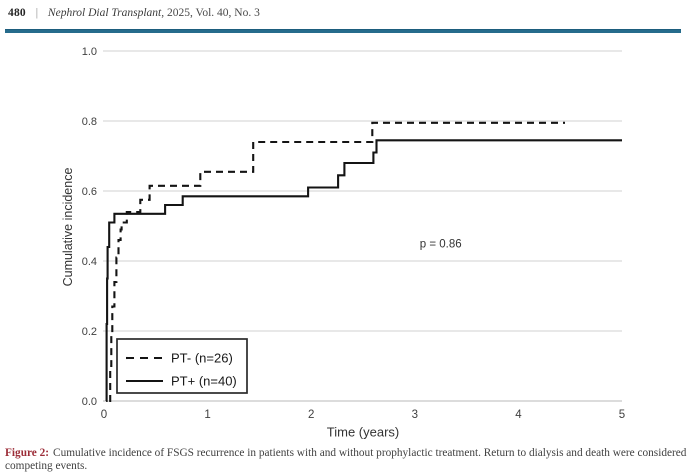  What do you see at coordinates (363, 432) in the screenshot?
I see `x-axis-label: Time (years)` at bounding box center [363, 432].